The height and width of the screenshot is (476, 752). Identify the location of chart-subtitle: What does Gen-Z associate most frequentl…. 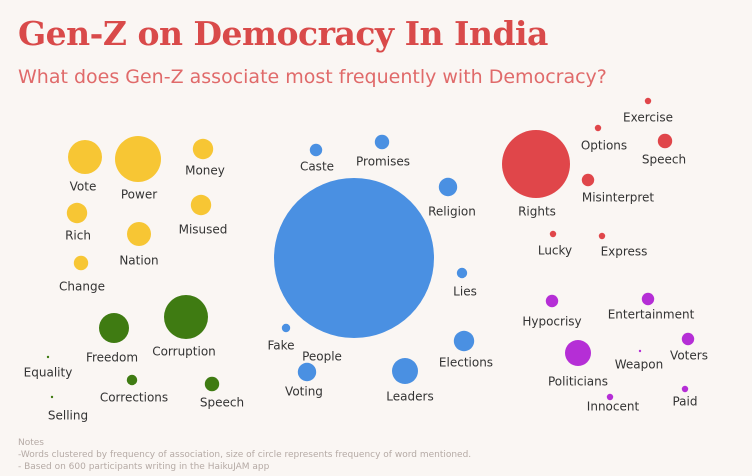
(312, 77).